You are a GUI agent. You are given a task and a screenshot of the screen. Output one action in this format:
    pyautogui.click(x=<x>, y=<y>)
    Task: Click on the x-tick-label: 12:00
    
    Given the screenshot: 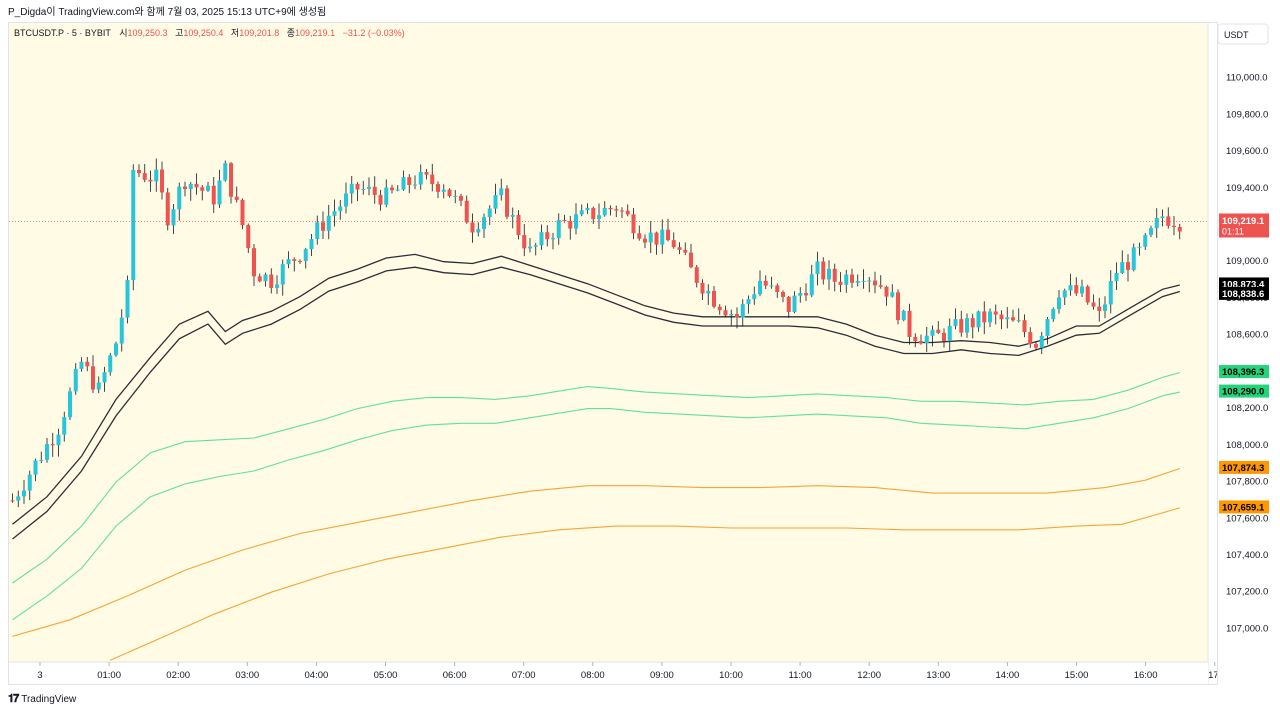 What is the action you would take?
    pyautogui.click(x=869, y=675)
    